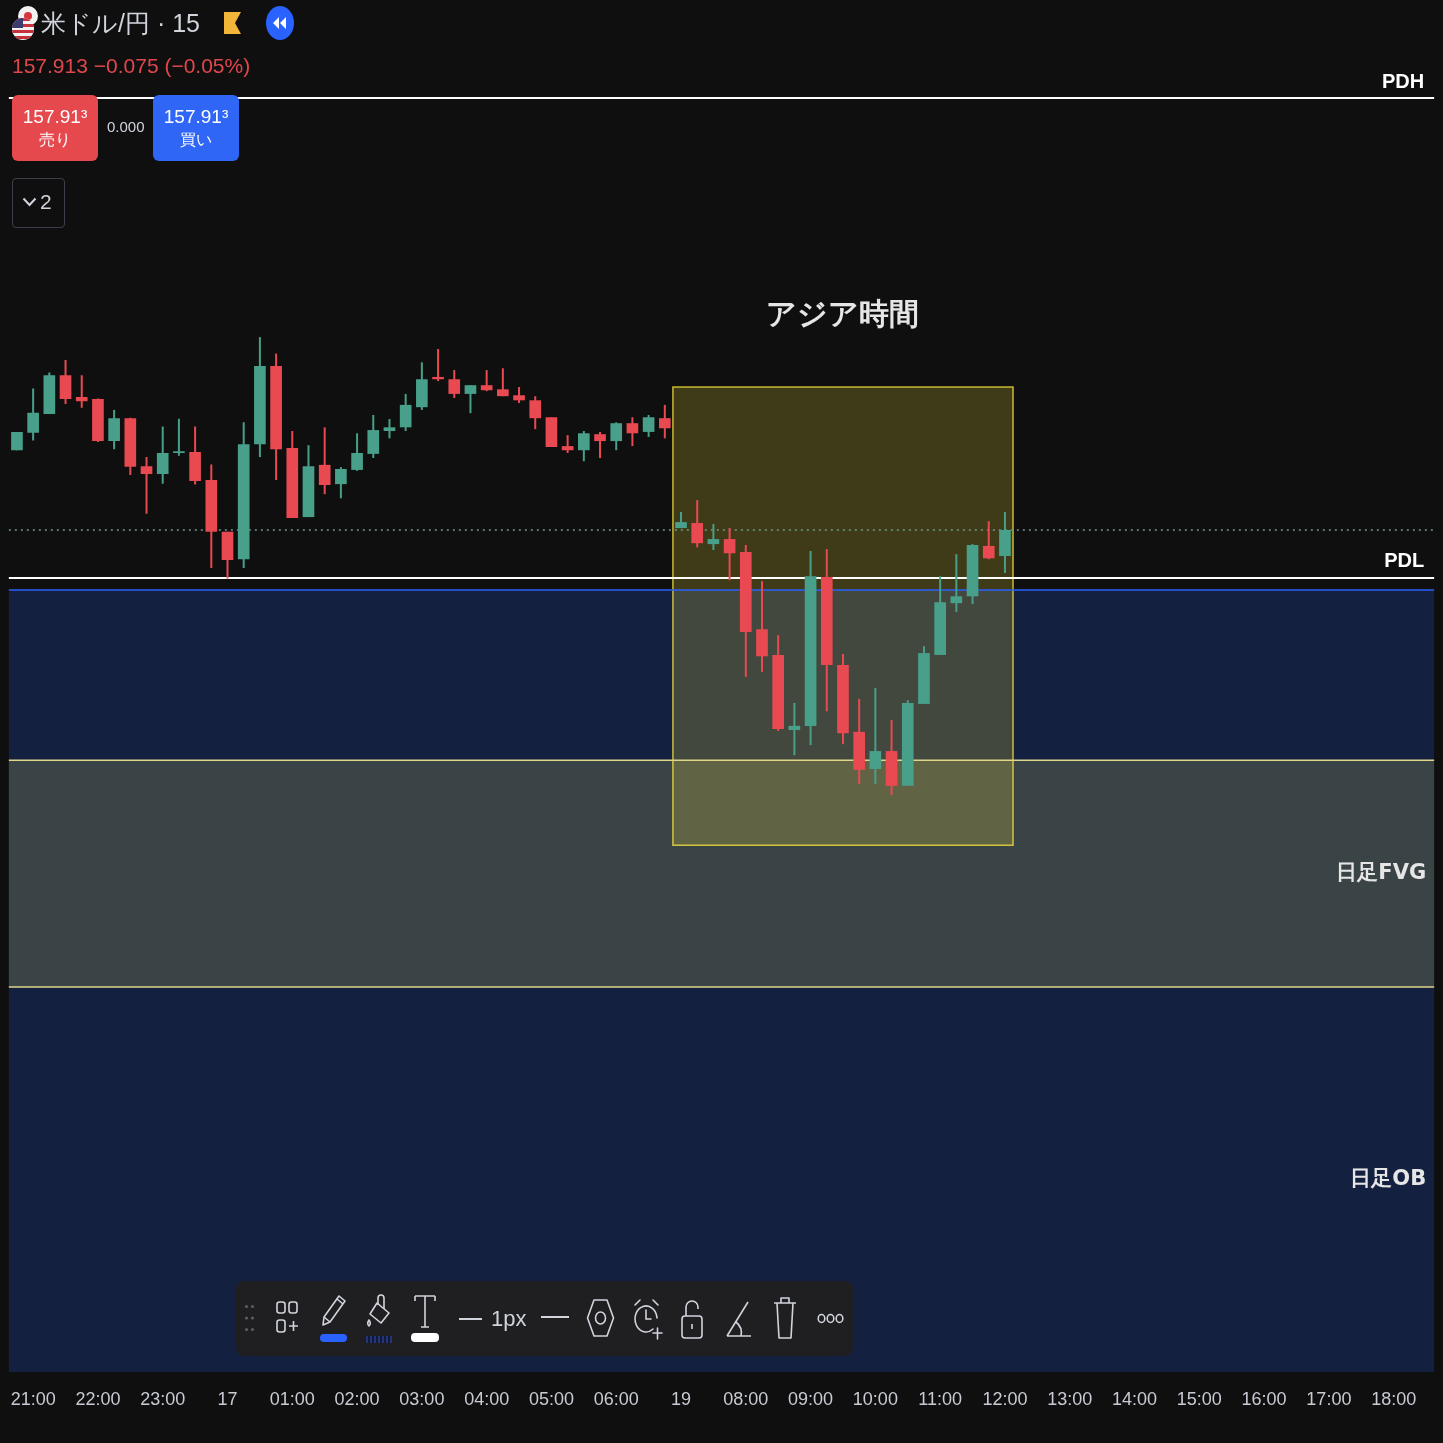  I want to click on x-tick-label: 04:00, so click(487, 1398).